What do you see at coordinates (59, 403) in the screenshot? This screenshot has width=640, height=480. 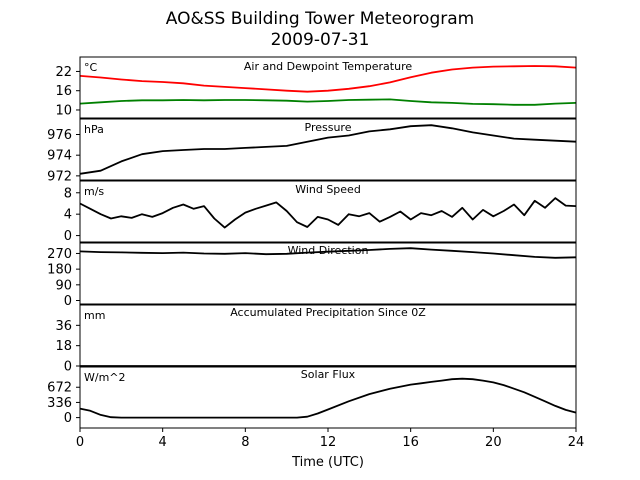 I see `solar_flux-ytick-label: 336` at bounding box center [59, 403].